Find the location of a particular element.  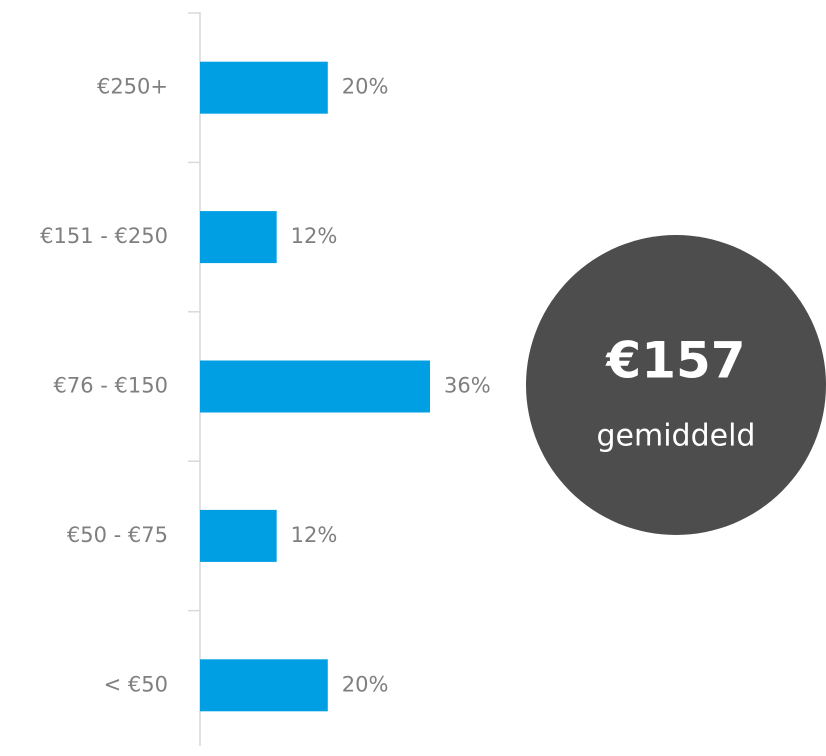

y-tick-label: €151 - €250 is located at coordinates (104, 236).